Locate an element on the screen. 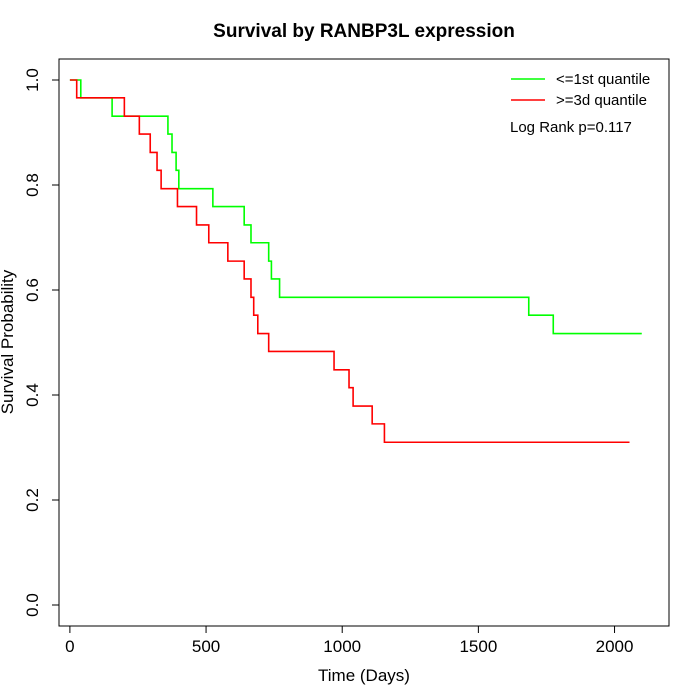 The width and height of the screenshot is (700, 700). y-tick-label: 0.8 is located at coordinates (32, 185).